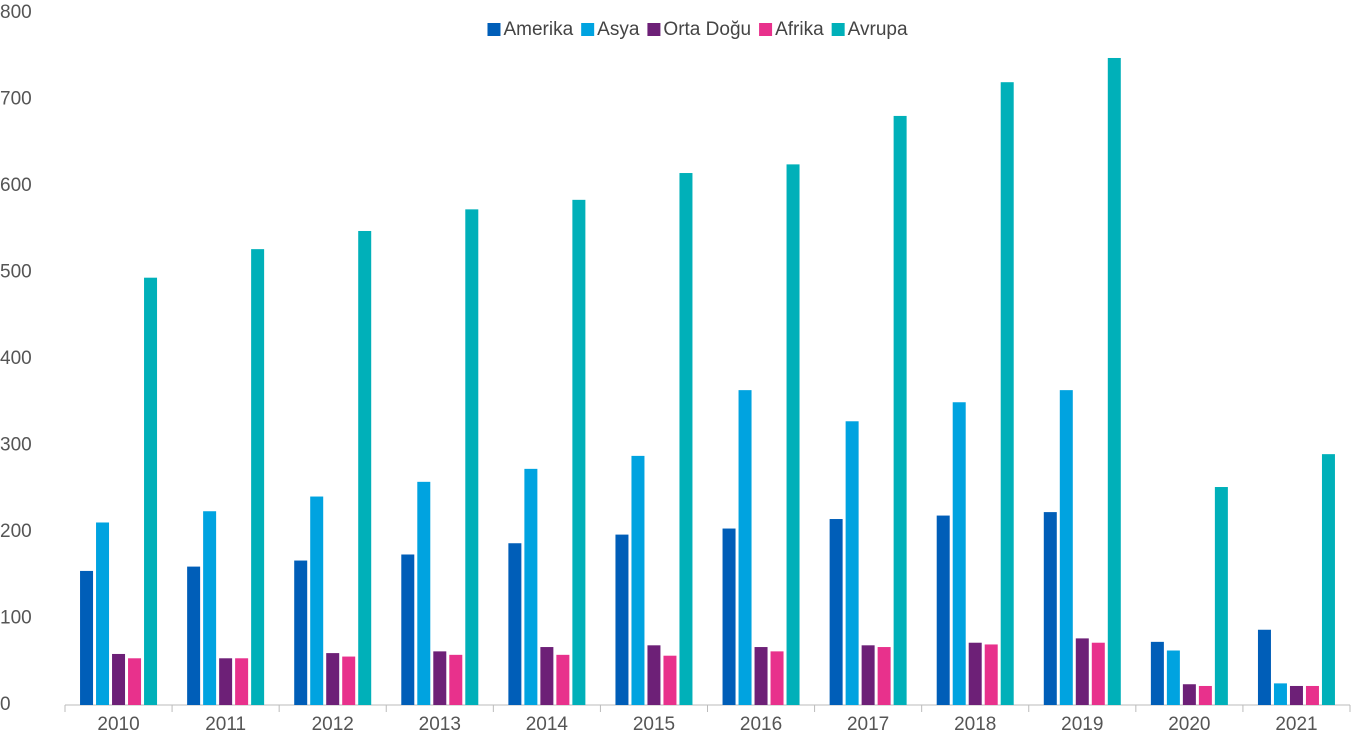 This screenshot has width=1365, height=738. Describe the element at coordinates (333, 724) in the screenshot. I see `x-tick-label: 2012` at that location.